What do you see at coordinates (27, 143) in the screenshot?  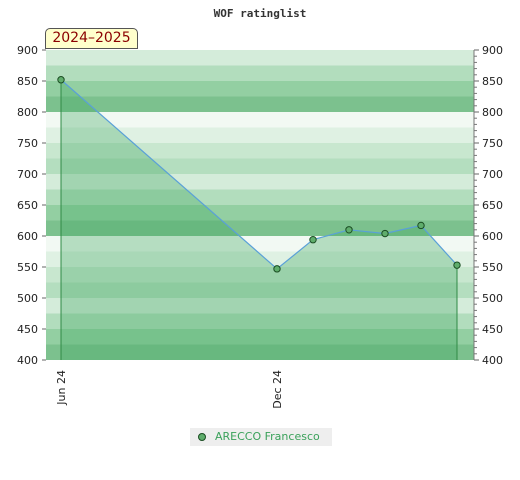 I see `y-tick-label-left: 750` at bounding box center [27, 143].